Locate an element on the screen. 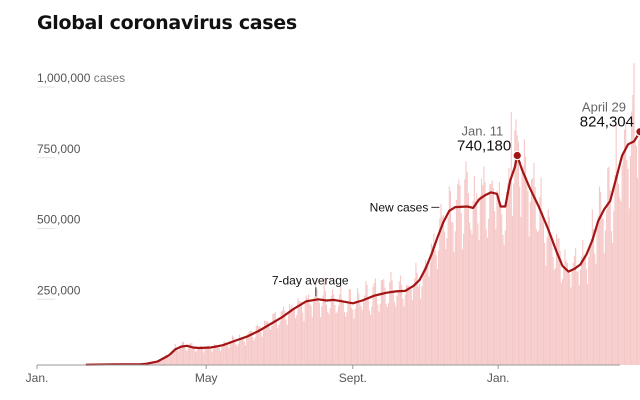  peak-marker is located at coordinates (637, 131).